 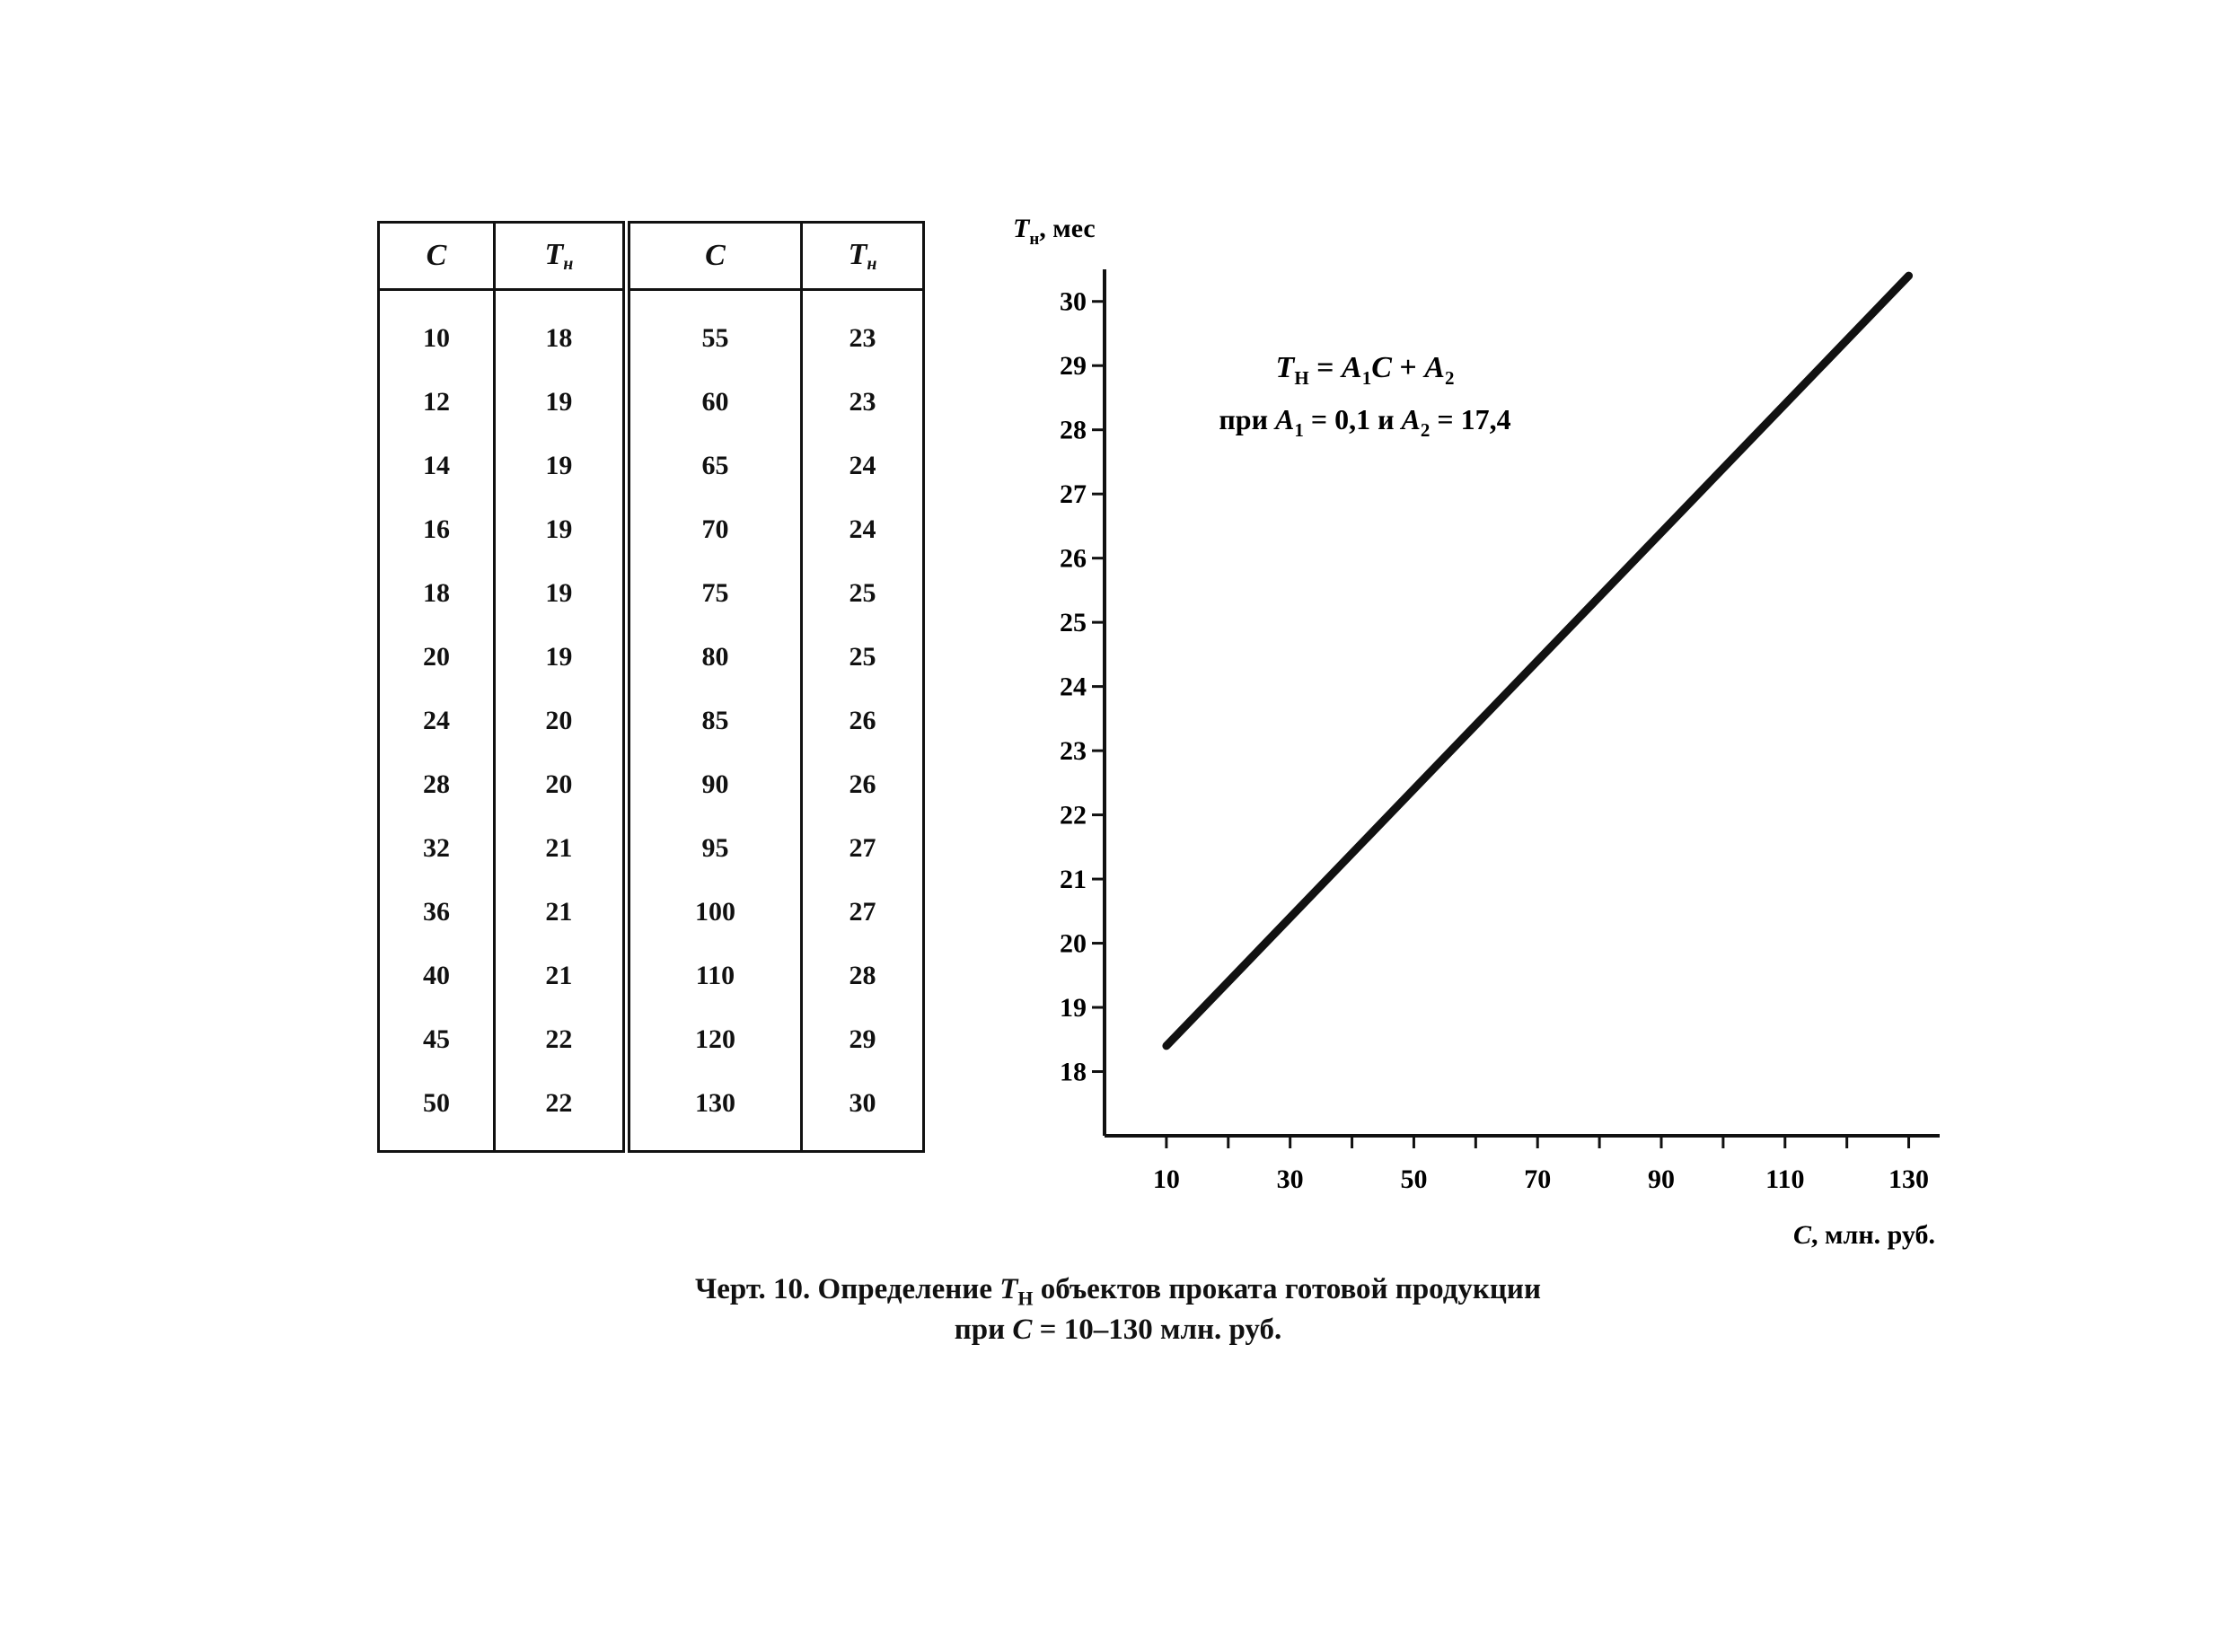 I want to click on table-row: 18 19 75 25, so click(x=651, y=593).